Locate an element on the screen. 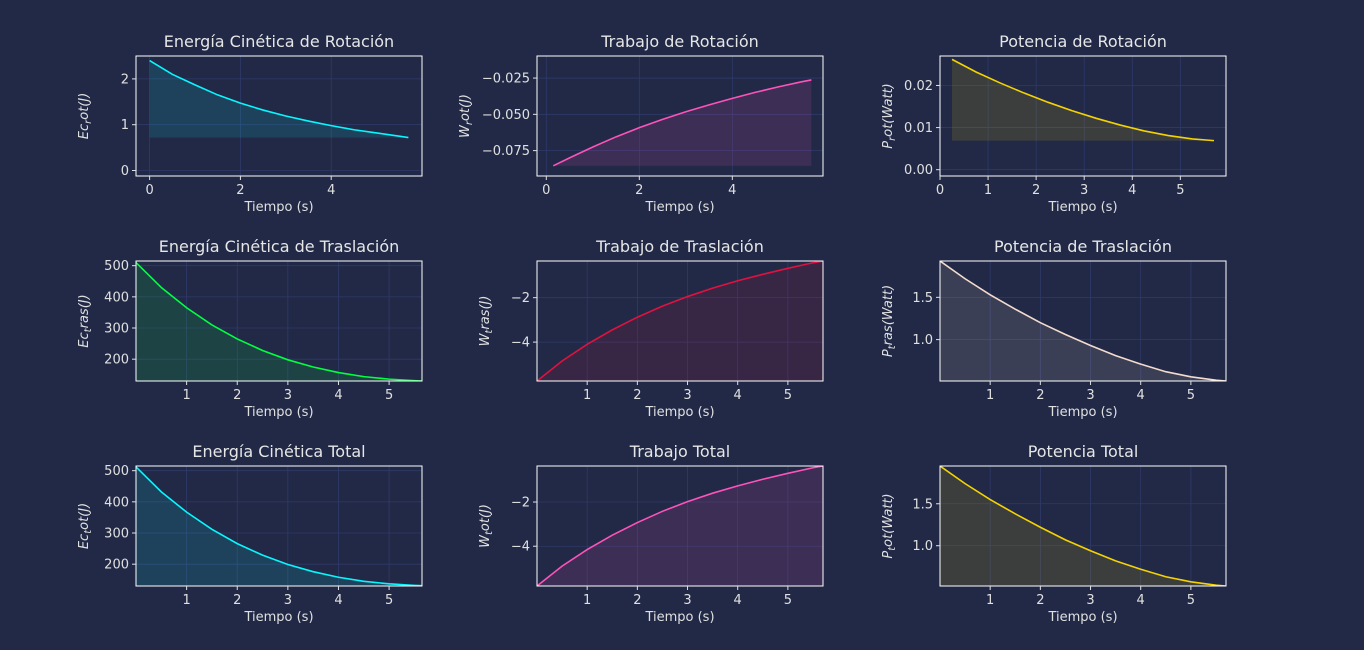 This screenshot has height=650, width=1364. subplot-title: Trabajo de Traslación is located at coordinates (679, 246).